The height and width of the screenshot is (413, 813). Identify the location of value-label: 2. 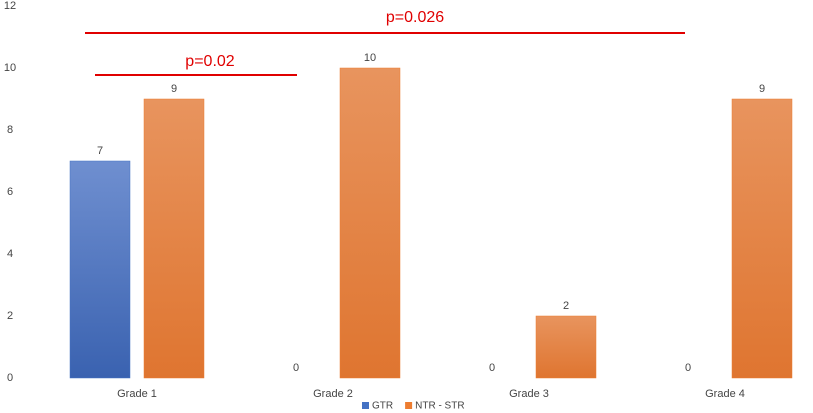
(566, 306).